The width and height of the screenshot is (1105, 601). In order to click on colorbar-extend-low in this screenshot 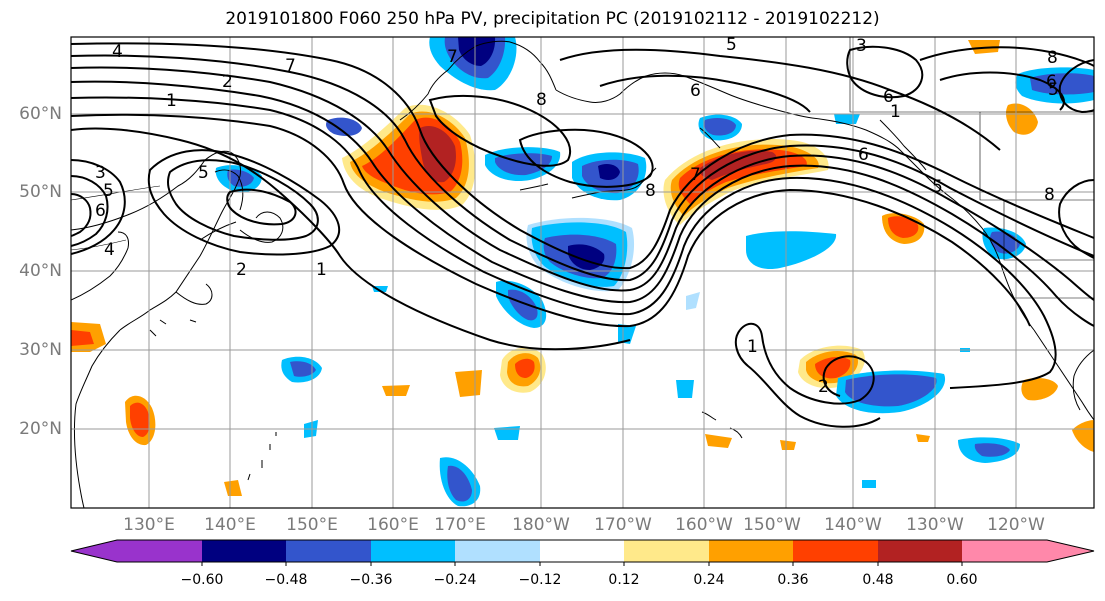, I will do `click(94, 551)`.